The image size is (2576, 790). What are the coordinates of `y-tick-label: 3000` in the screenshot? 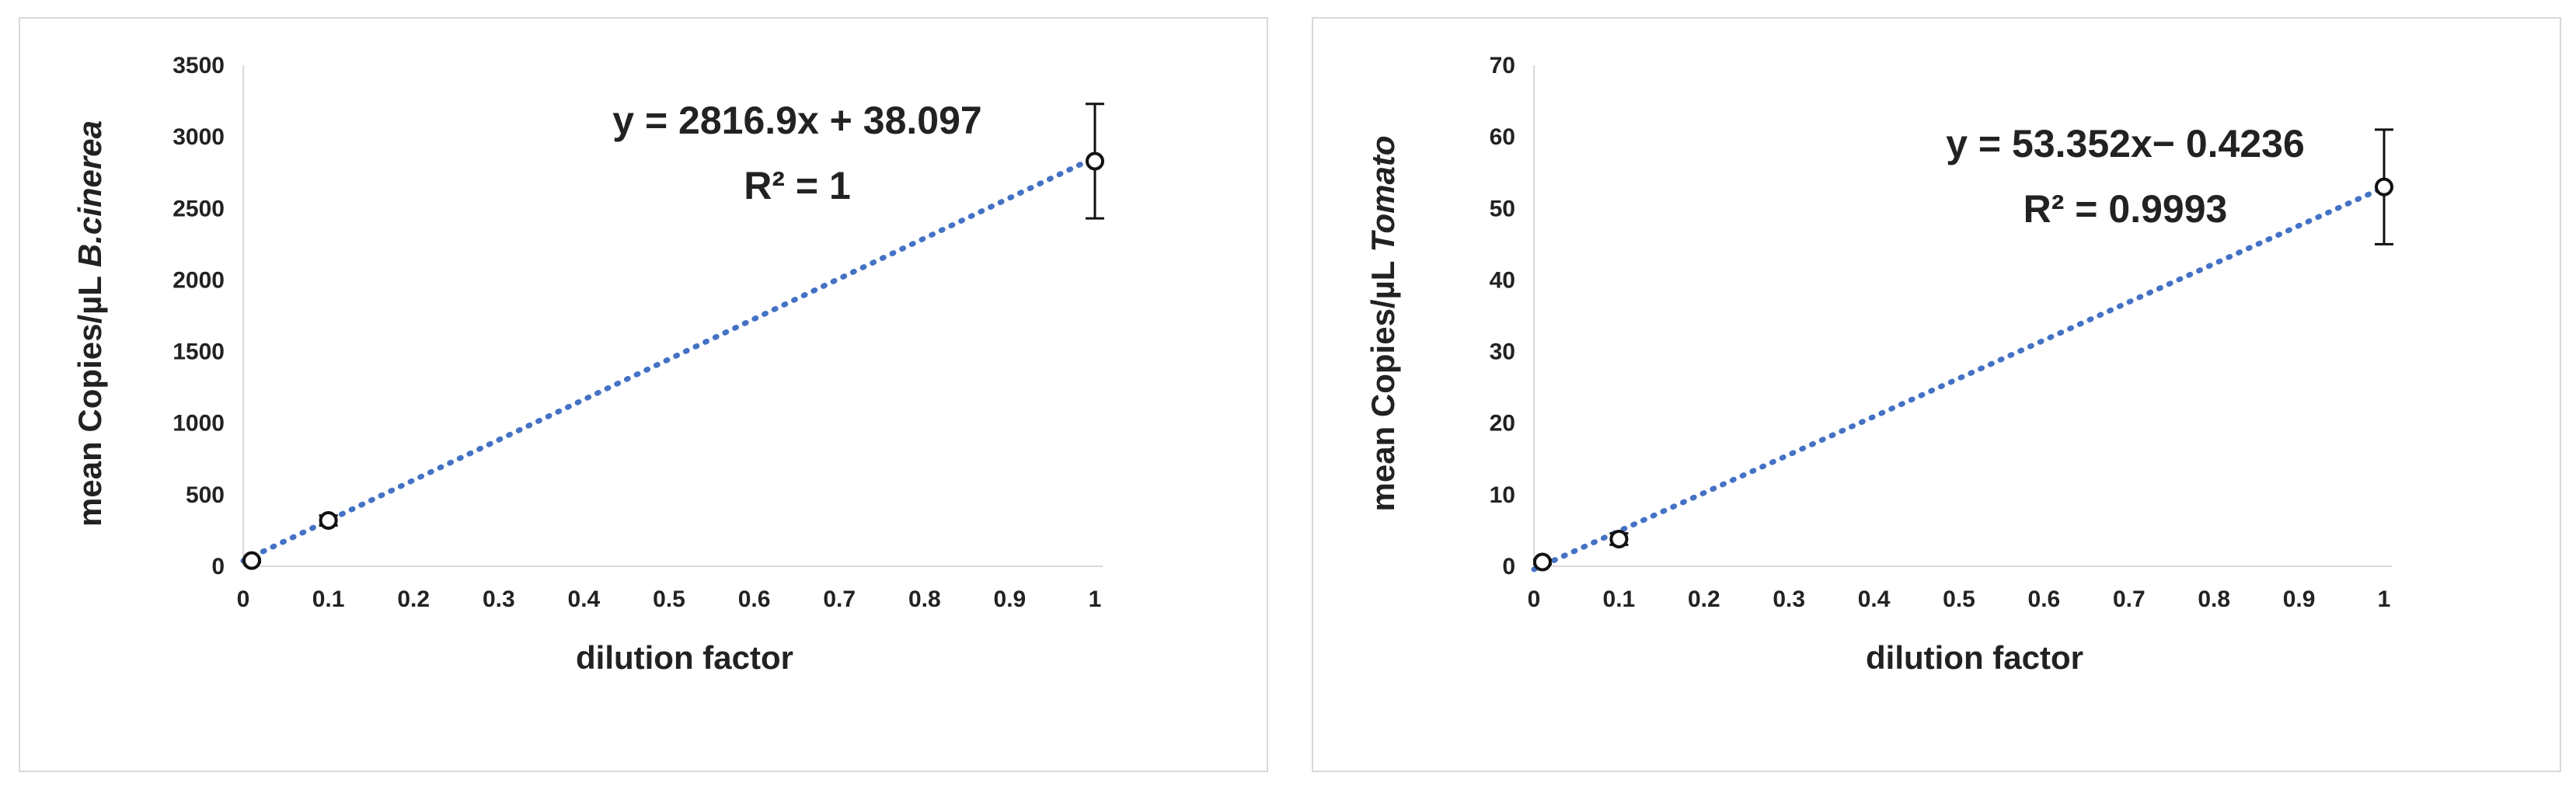 It's located at (199, 137).